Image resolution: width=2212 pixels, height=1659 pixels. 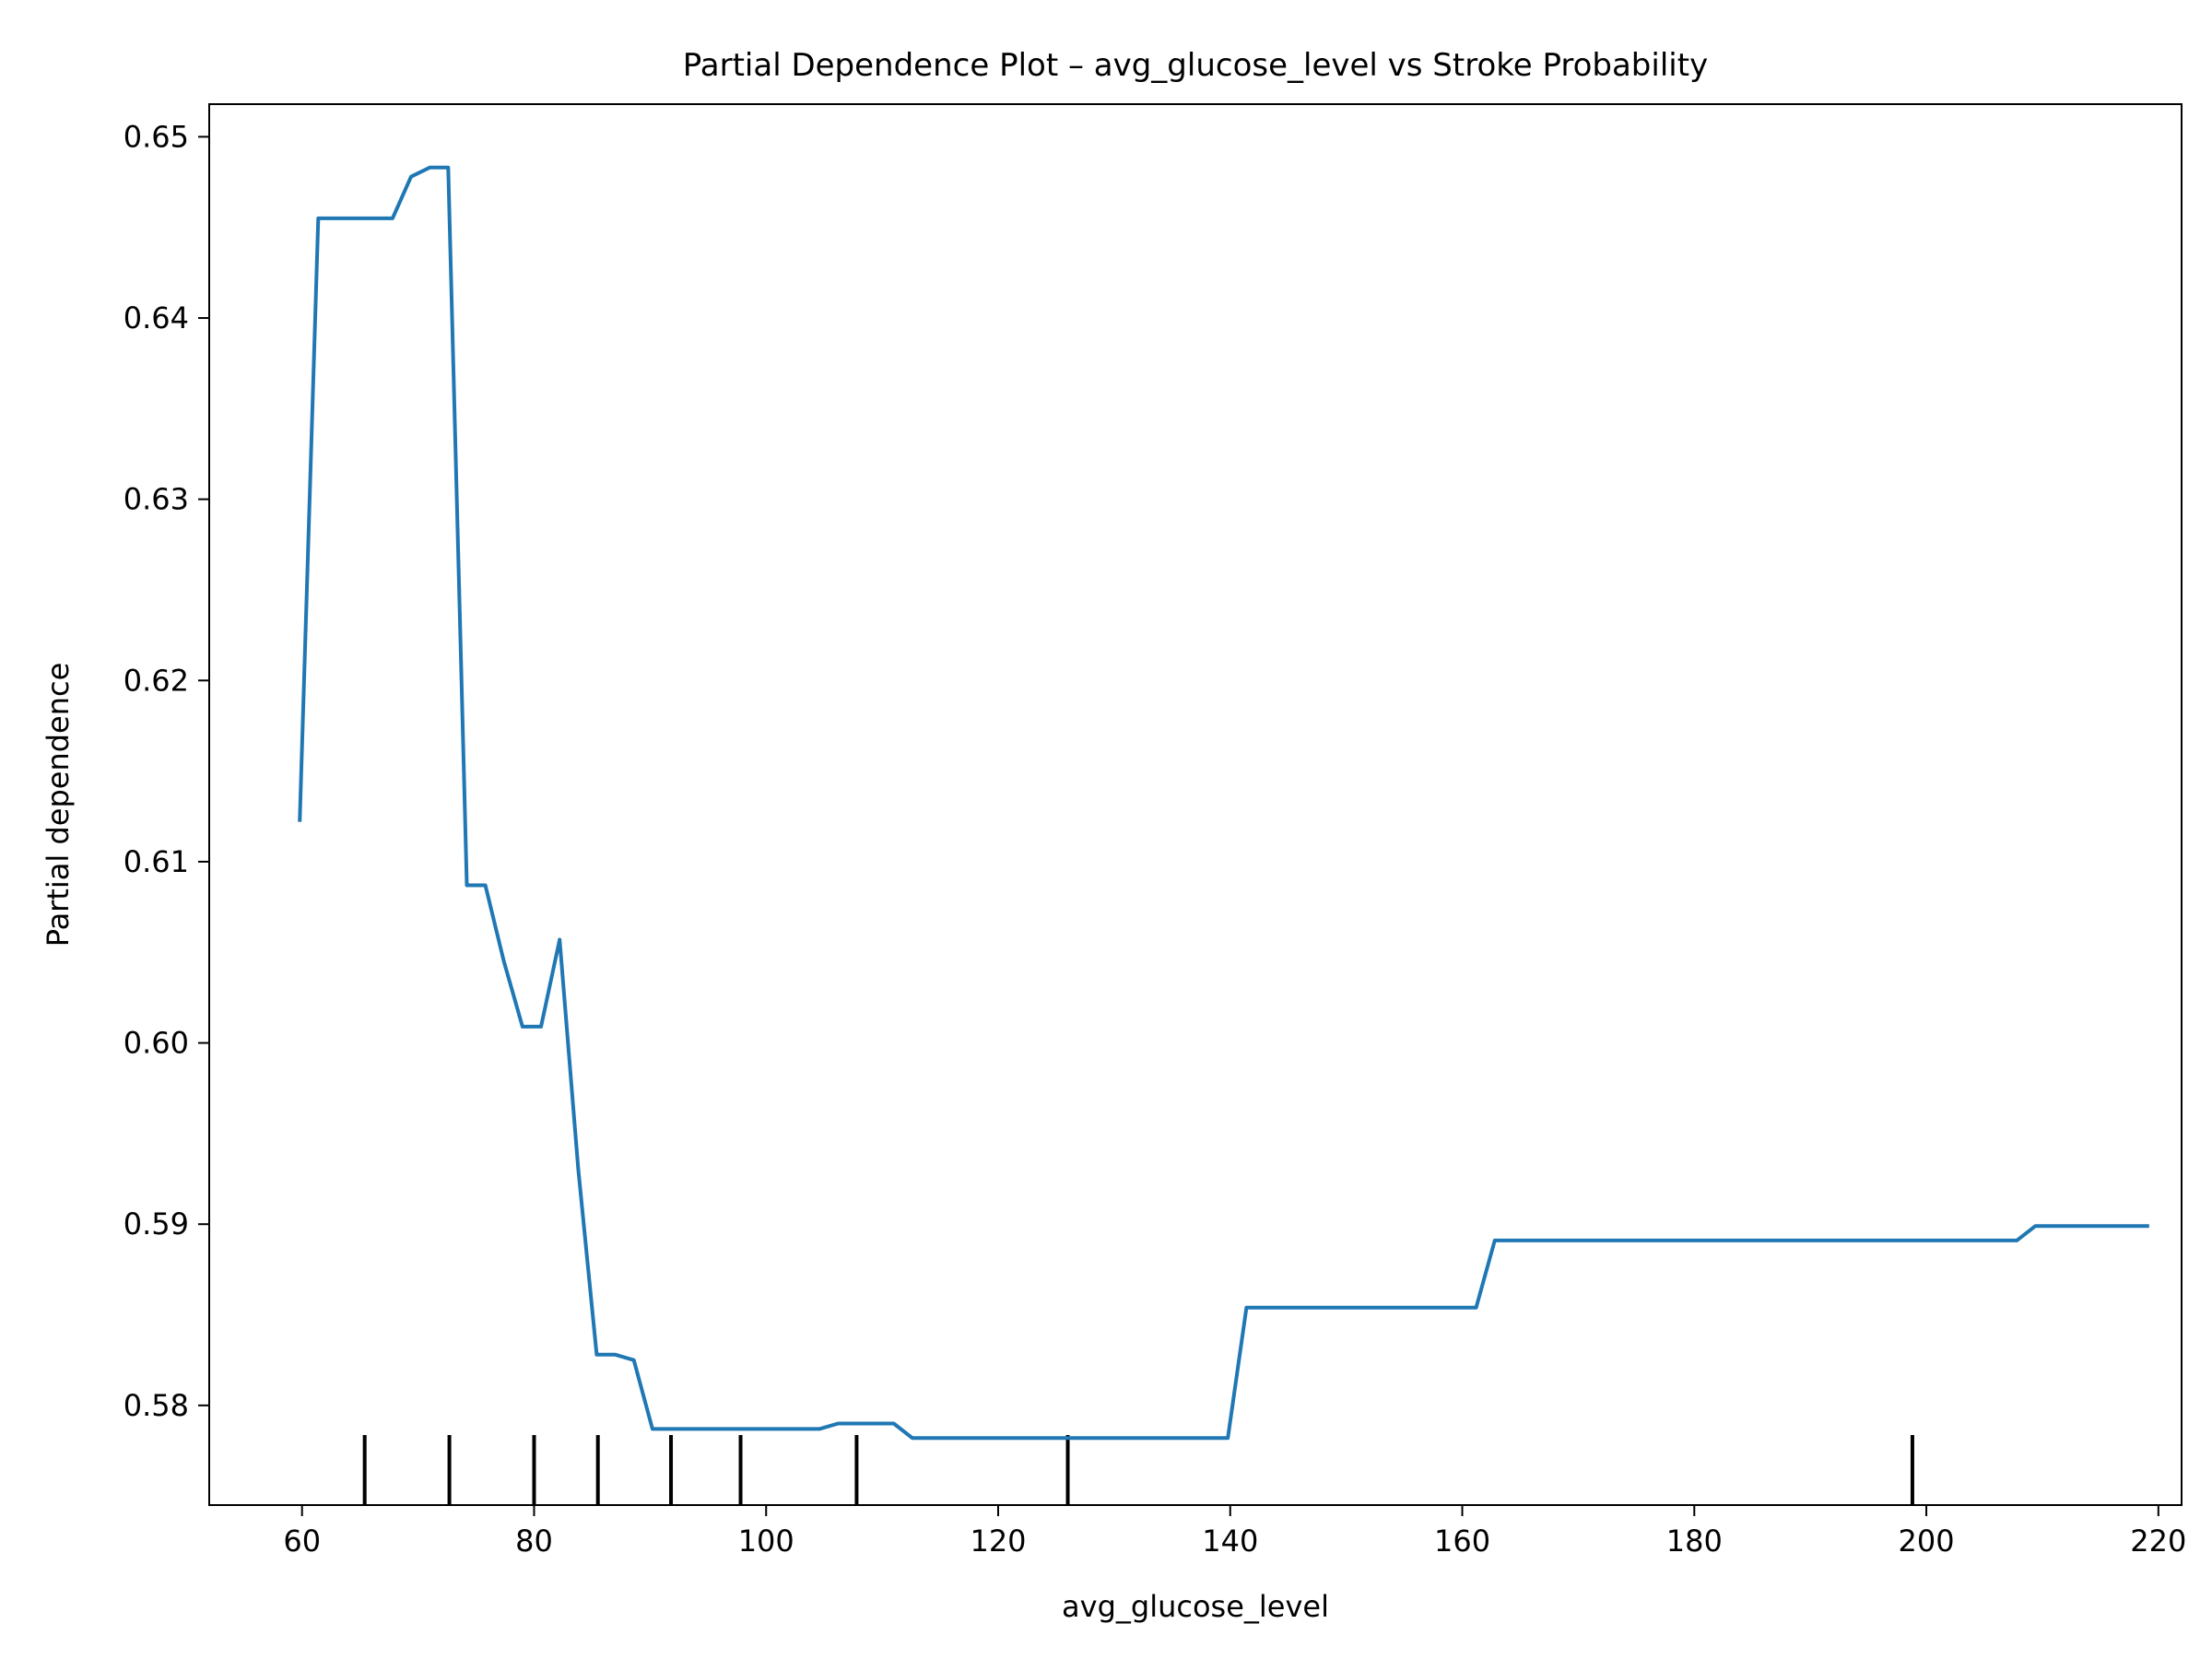 I want to click on x-tick-label: 60, so click(x=302, y=1541).